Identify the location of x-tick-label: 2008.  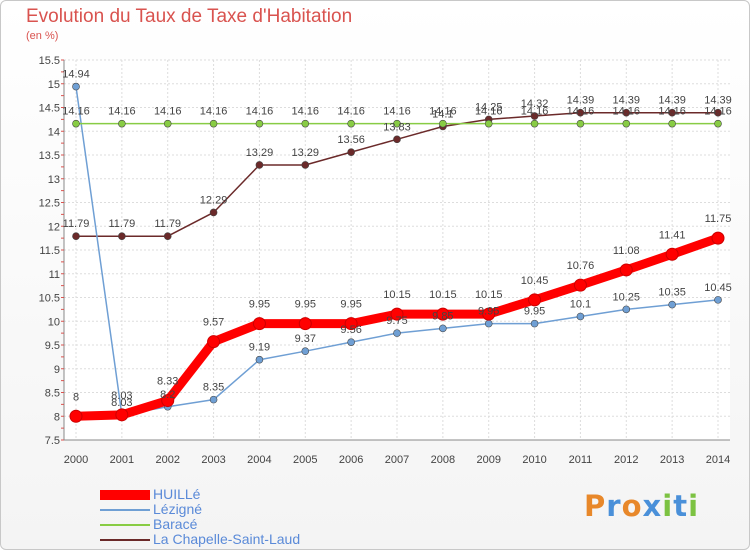
(443, 460).